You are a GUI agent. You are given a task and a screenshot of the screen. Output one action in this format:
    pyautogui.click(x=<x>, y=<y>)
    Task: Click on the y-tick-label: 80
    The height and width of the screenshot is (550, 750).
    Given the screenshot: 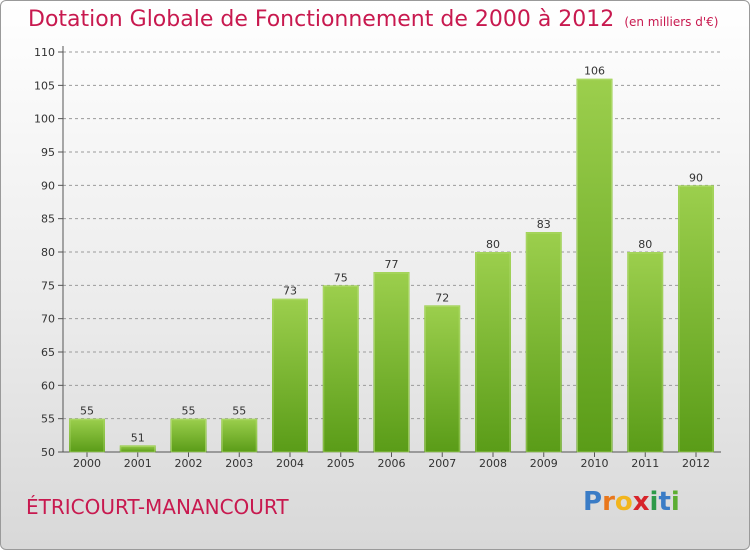 What is the action you would take?
    pyautogui.click(x=48, y=252)
    